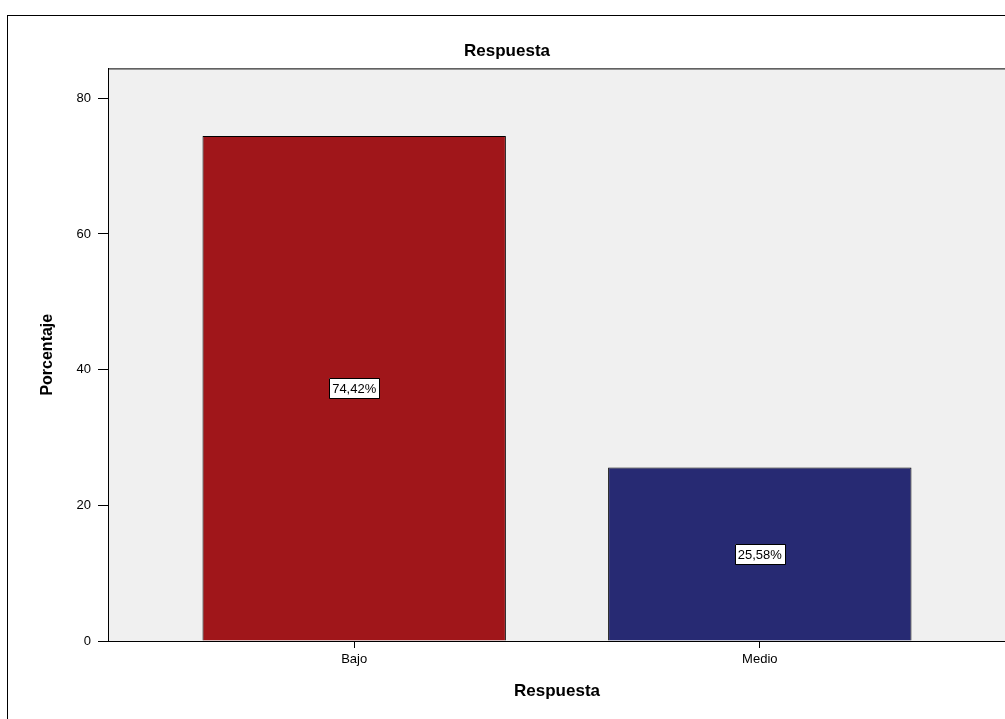  I want to click on y-tick-label: 60, so click(83, 233).